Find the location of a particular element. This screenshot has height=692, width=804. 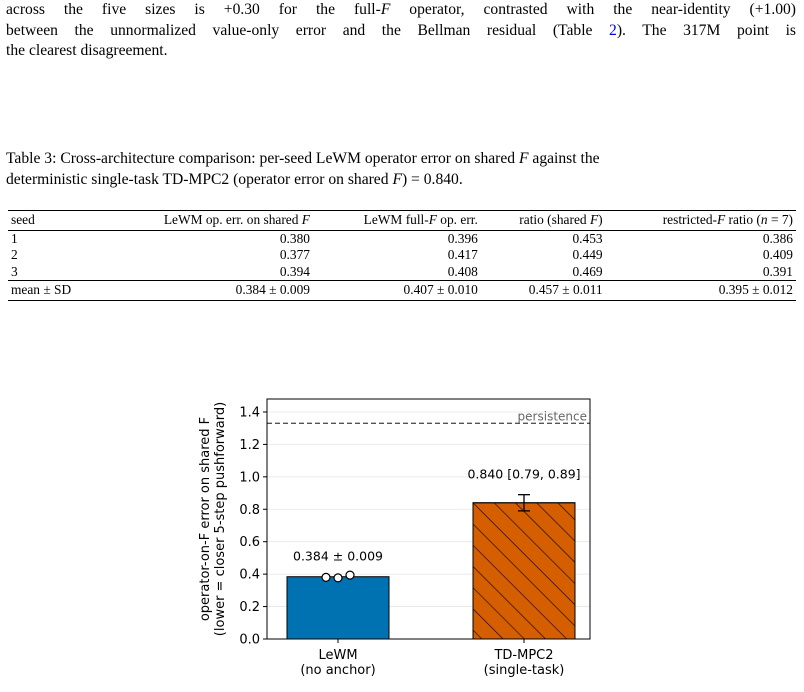

table-row: 2 0.377 0.417 0.449 0.409 is located at coordinates (402, 255).